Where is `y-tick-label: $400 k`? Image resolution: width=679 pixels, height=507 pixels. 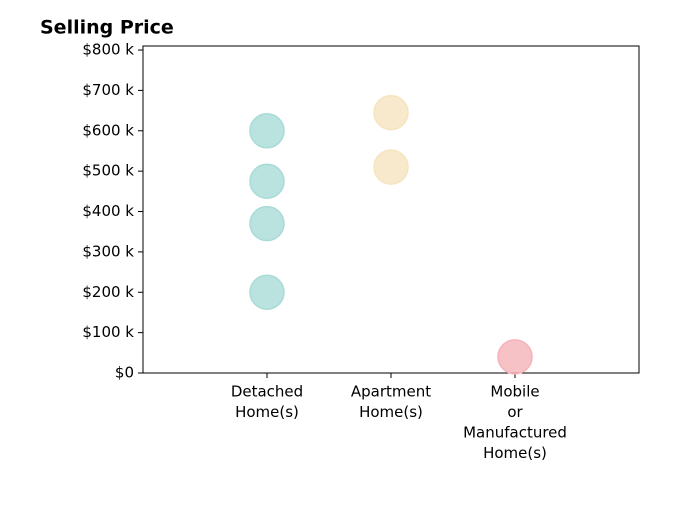
y-tick-label: $400 k is located at coordinates (108, 211).